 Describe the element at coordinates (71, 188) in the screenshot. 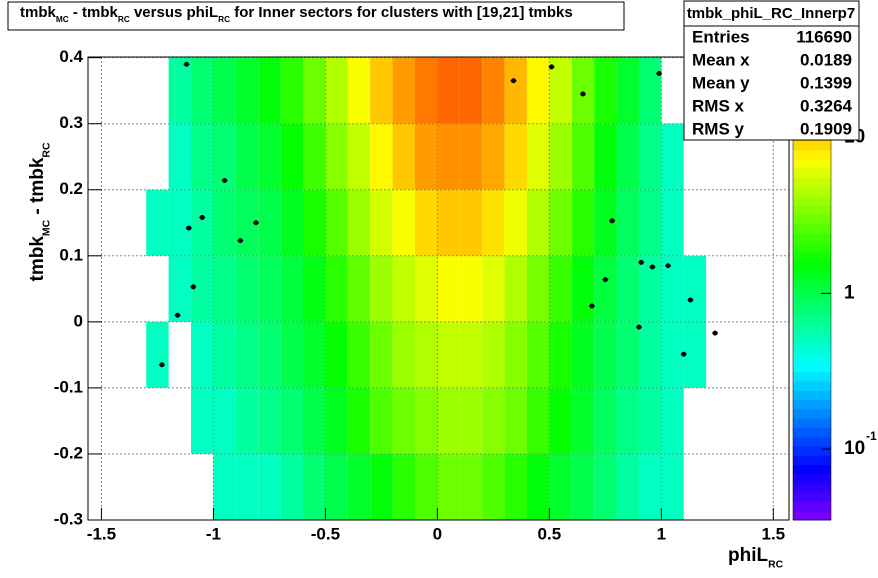

I see `y-tick-label: 0.2` at that location.